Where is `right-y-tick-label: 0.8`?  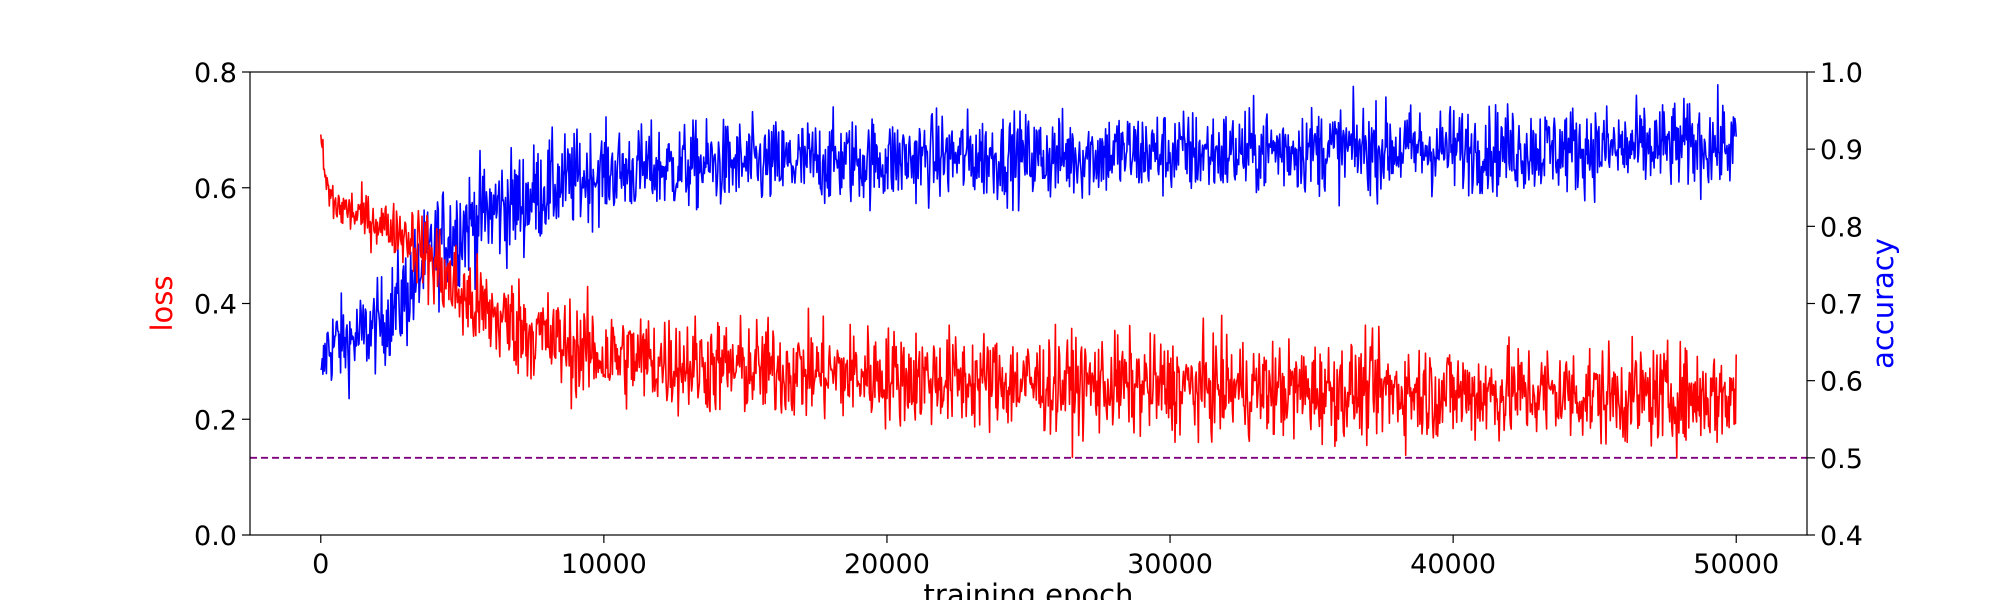 right-y-tick-label: 0.8 is located at coordinates (1841, 227).